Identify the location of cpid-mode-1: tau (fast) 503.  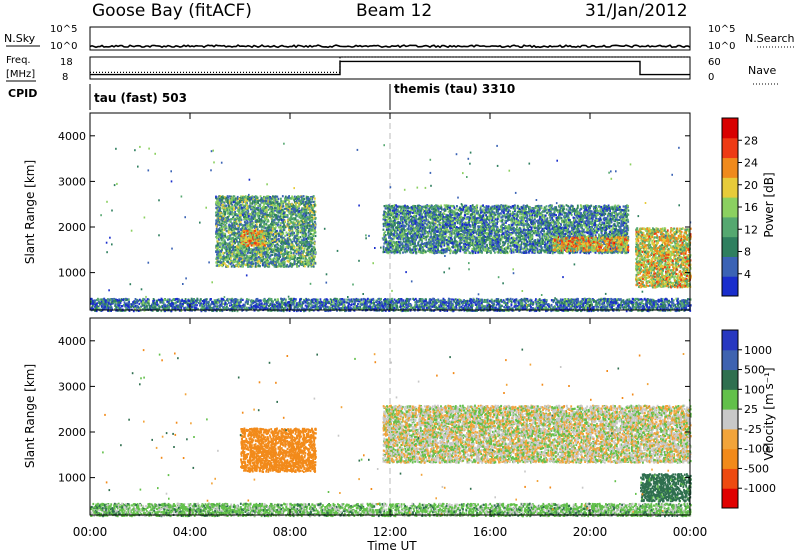
(140, 98).